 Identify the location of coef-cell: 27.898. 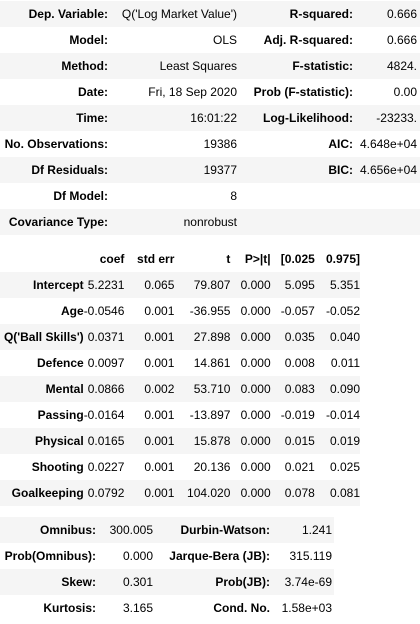
(212, 337).